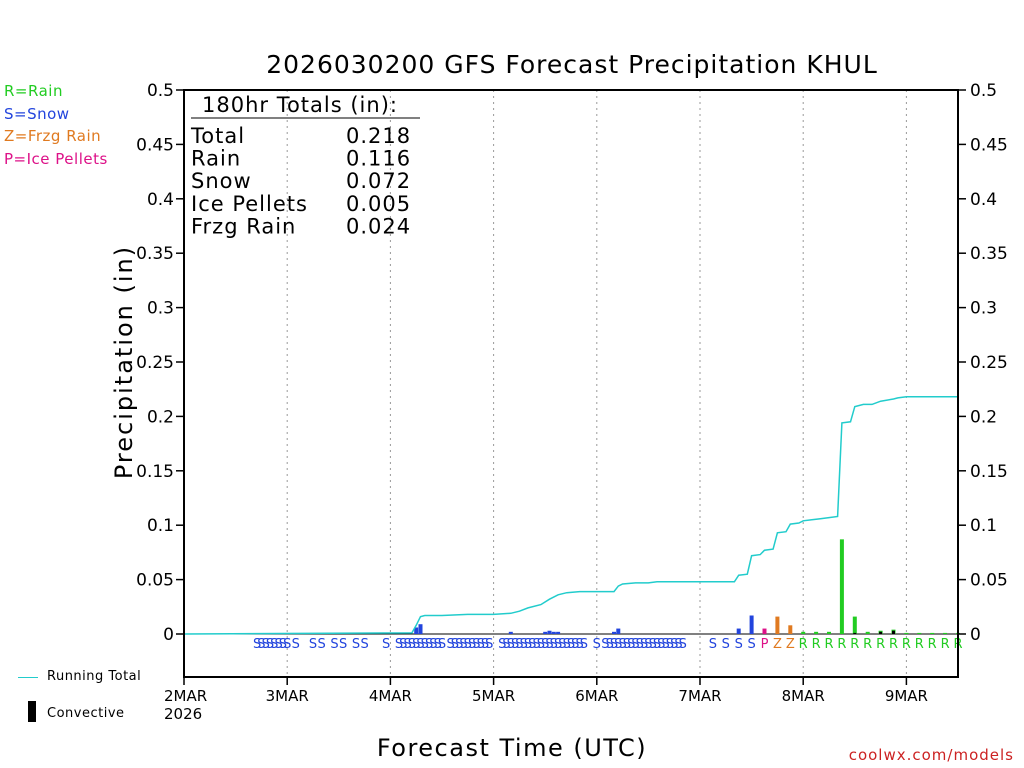 The width and height of the screenshot is (1024, 768). What do you see at coordinates (983, 200) in the screenshot?
I see `y-tick-label-right-8: 0.4` at bounding box center [983, 200].